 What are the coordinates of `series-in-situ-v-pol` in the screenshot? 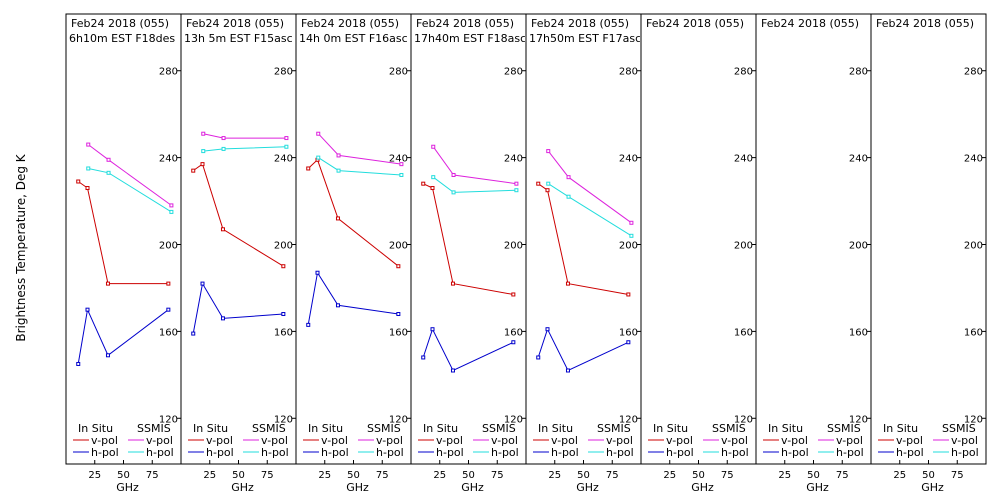 It's located at (583, 239).